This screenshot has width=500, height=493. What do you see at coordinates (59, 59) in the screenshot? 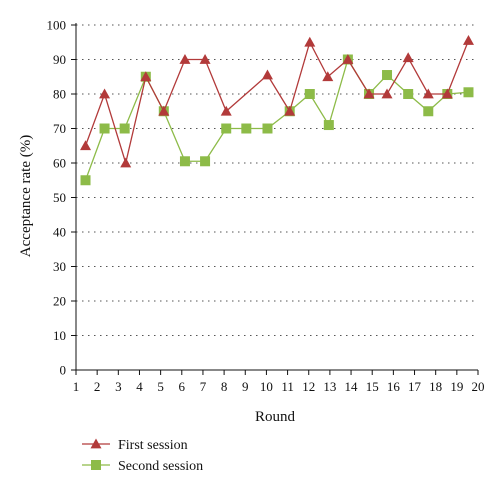
I see `y-tick-label: 90` at bounding box center [59, 59].